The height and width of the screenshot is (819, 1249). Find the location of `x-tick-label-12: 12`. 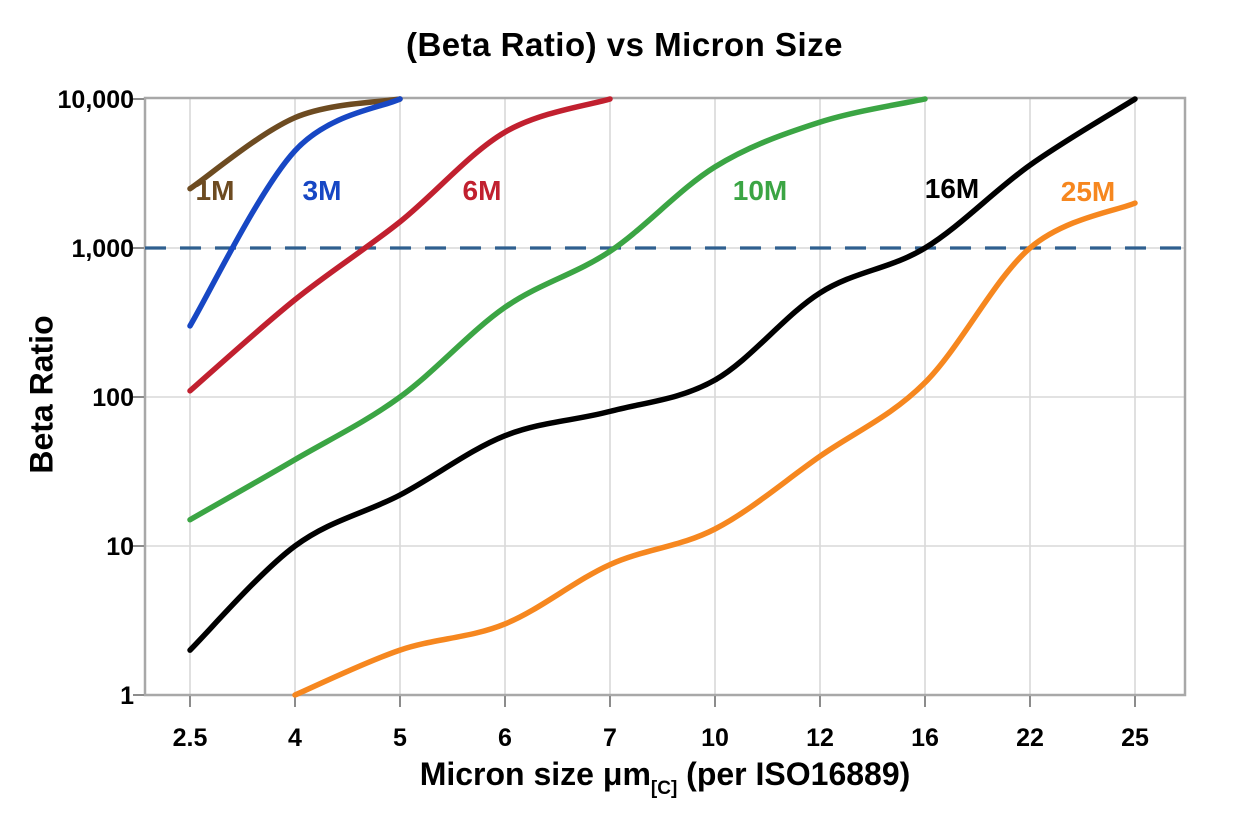

x-tick-label-12: 12 is located at coordinates (820, 738).